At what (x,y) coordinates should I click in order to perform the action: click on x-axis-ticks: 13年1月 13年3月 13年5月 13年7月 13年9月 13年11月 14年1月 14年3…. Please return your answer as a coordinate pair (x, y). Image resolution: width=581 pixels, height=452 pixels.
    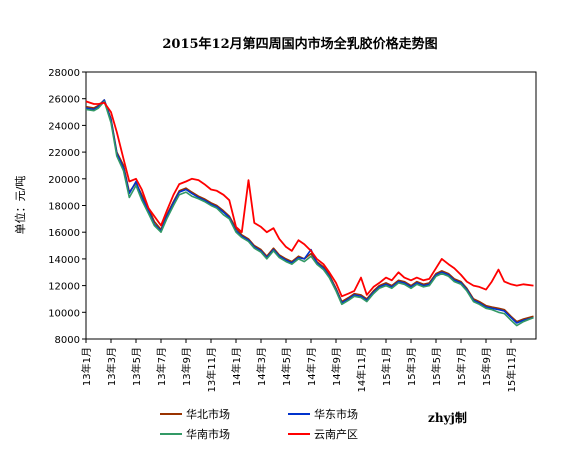
    Looking at the image, I should click on (299, 365).